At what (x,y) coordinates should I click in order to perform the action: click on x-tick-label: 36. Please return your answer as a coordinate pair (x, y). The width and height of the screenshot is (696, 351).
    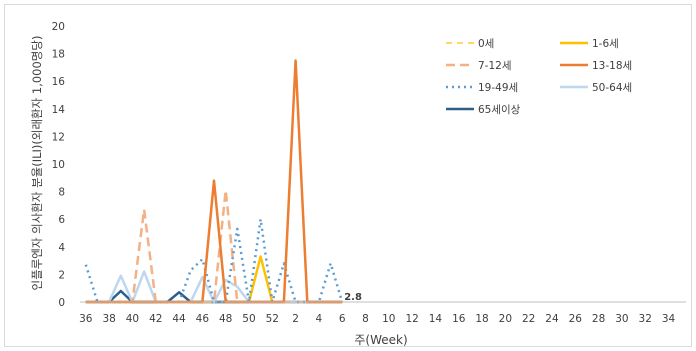
    Looking at the image, I should click on (86, 319).